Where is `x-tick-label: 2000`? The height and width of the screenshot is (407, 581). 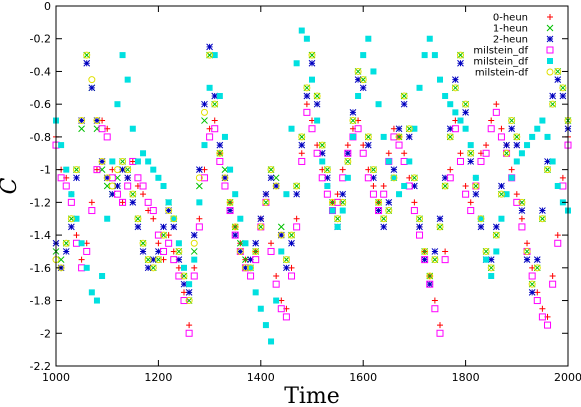
x-tick-label: 2000 is located at coordinates (567, 377).